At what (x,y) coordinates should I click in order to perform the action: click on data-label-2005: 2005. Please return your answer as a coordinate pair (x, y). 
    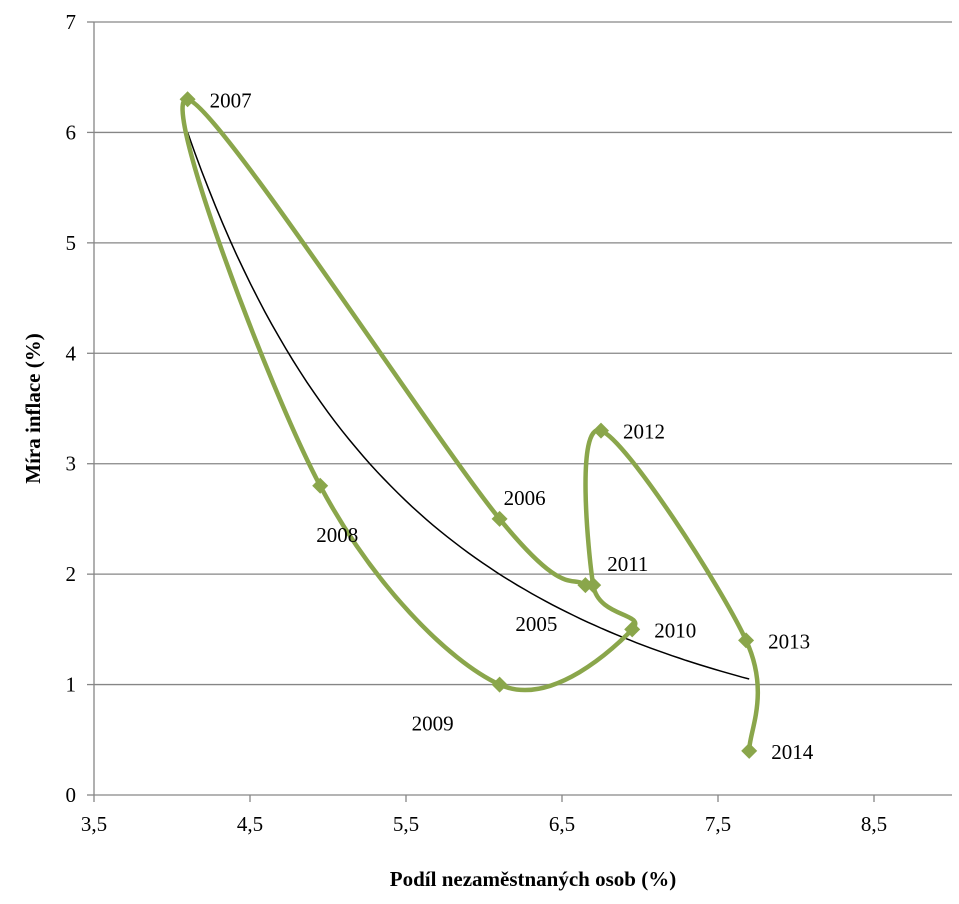
    Looking at the image, I should click on (536, 624).